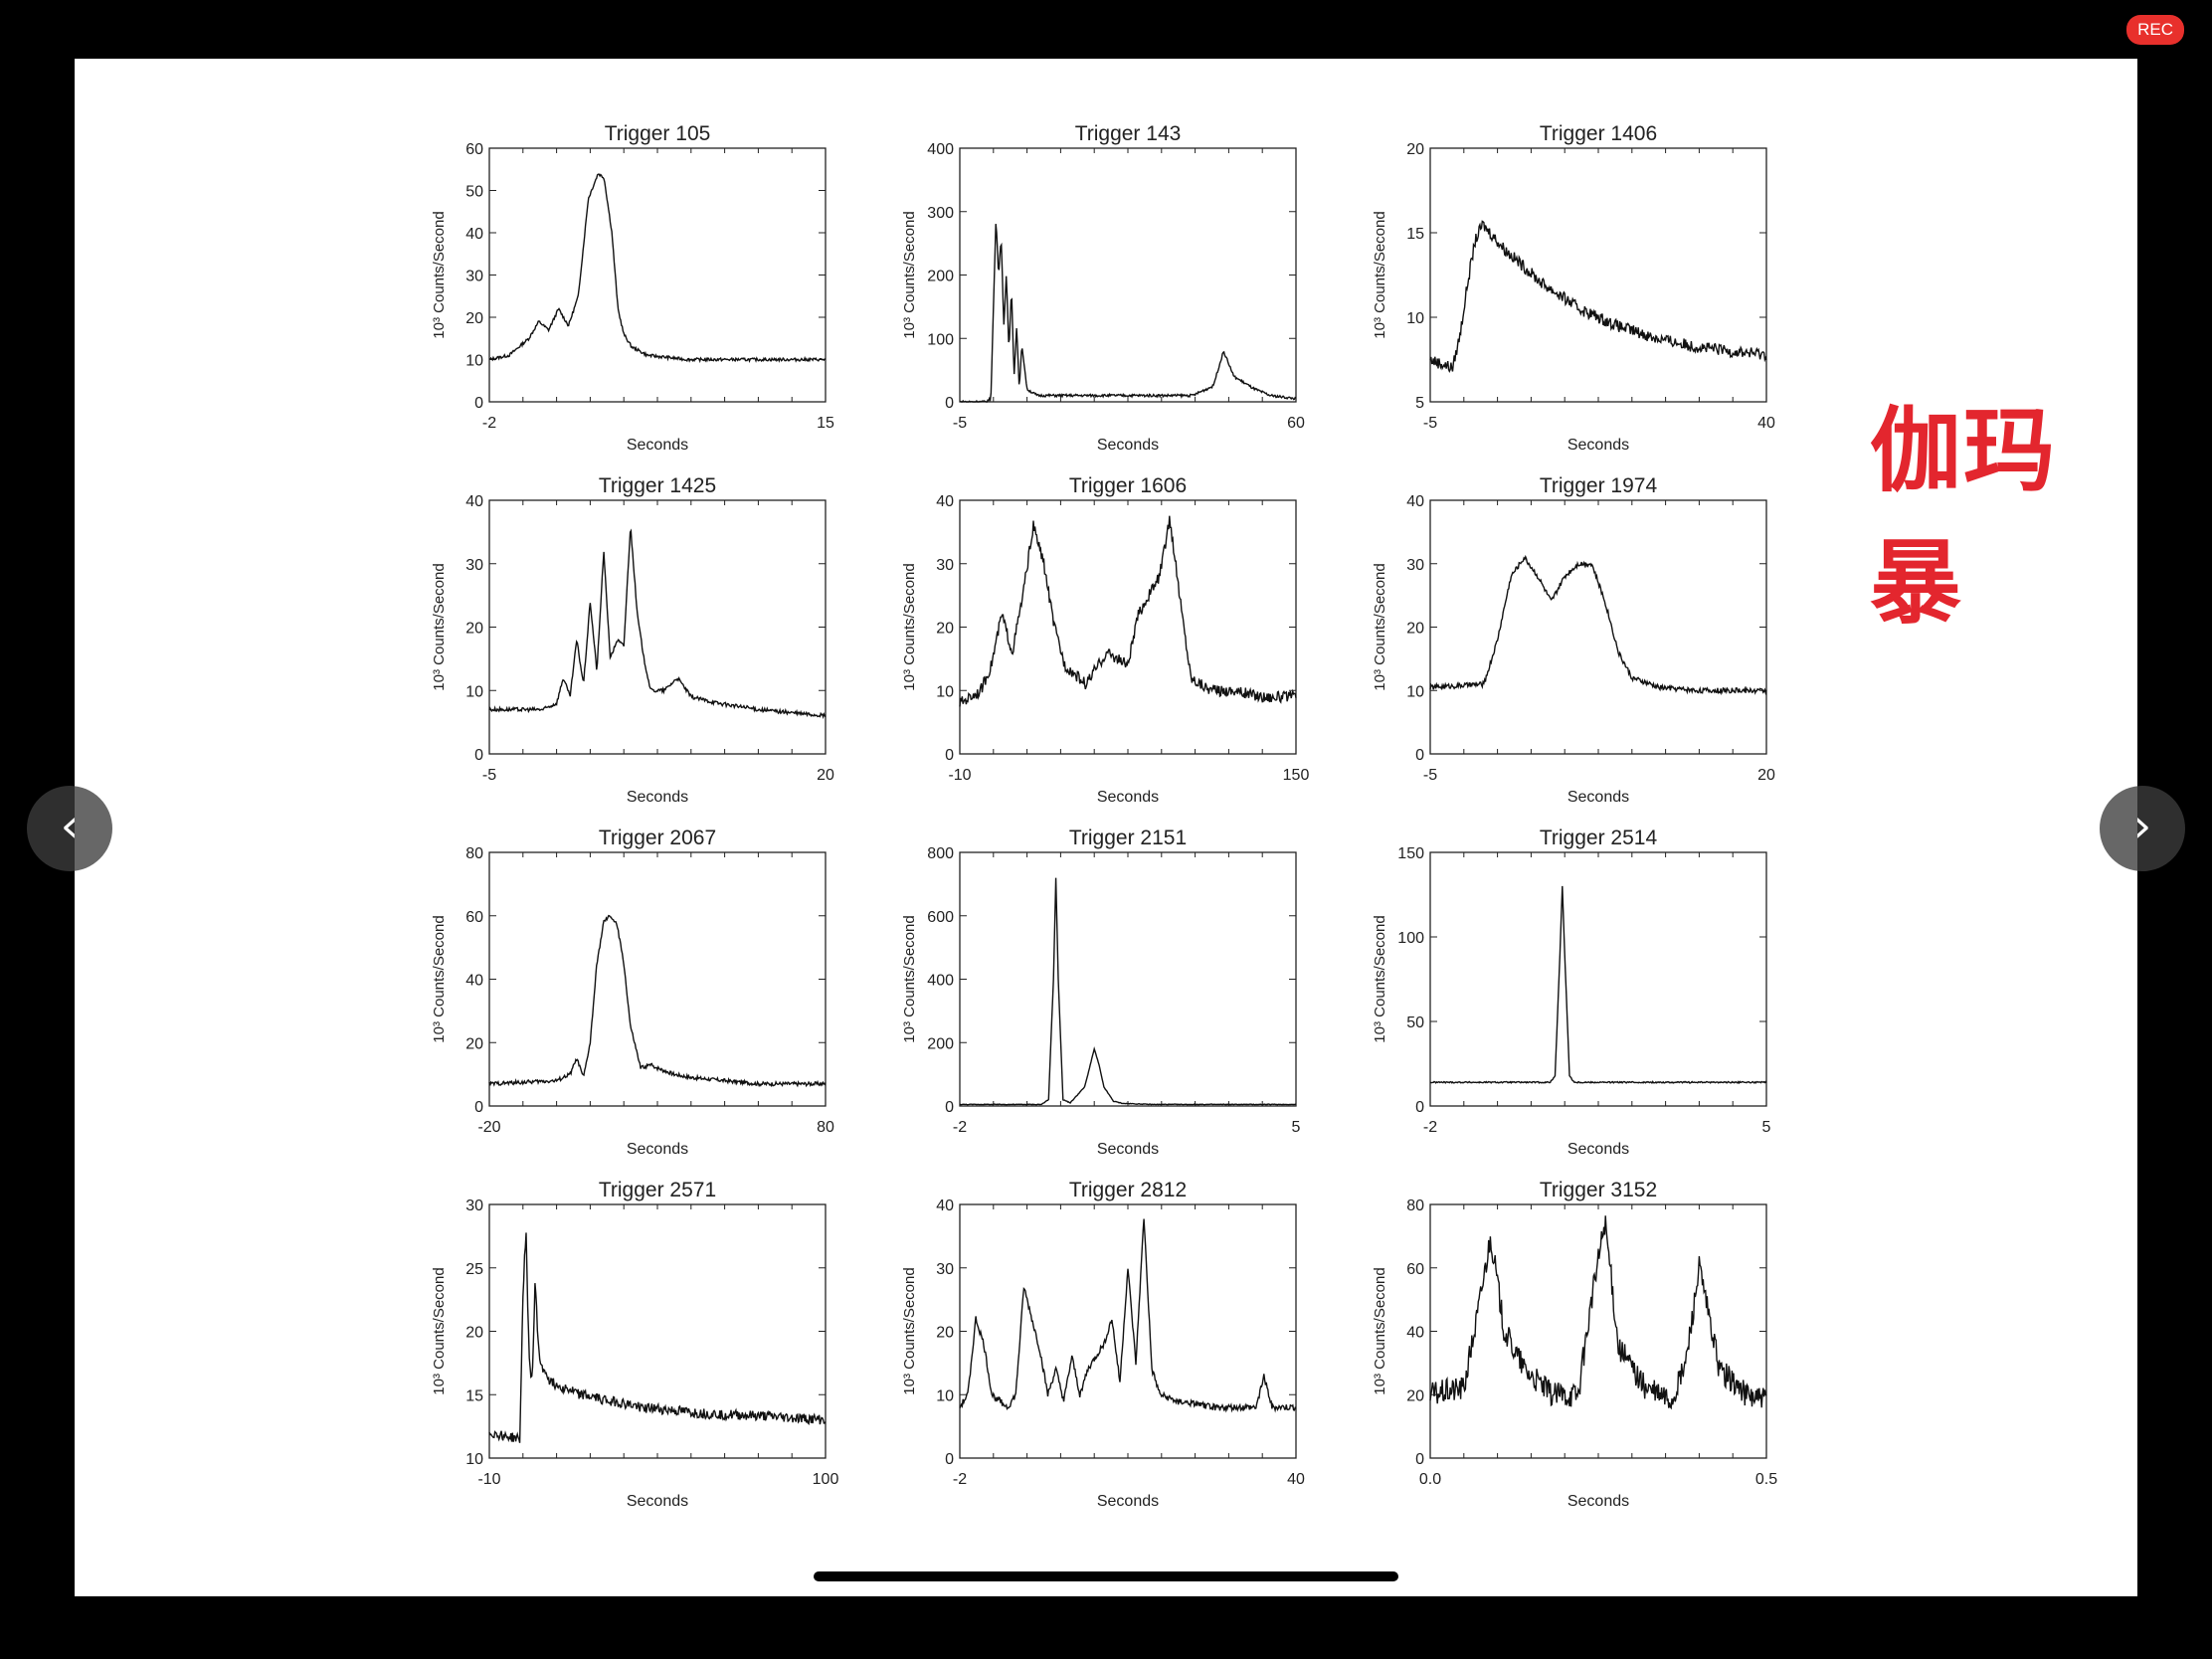 Image resolution: width=2212 pixels, height=1659 pixels. What do you see at coordinates (940, 853) in the screenshot?
I see `y-tick-label: 800` at bounding box center [940, 853].